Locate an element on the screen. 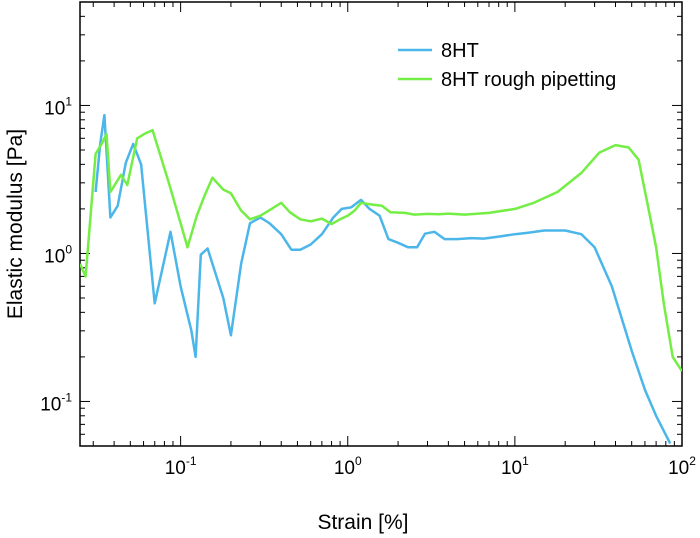 The width and height of the screenshot is (700, 538). x-tick-label: 10¹ is located at coordinates (515, 466).